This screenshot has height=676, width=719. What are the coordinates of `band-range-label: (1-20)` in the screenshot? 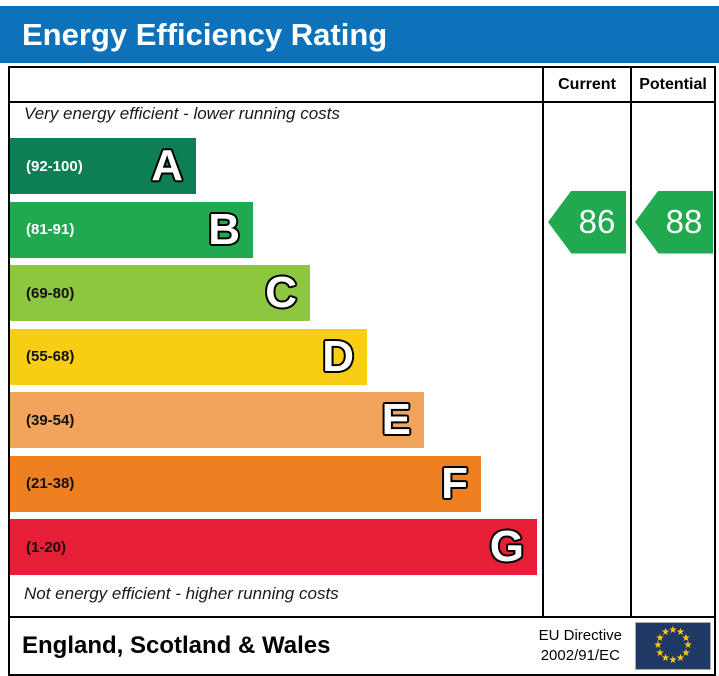 It's located at (46, 547).